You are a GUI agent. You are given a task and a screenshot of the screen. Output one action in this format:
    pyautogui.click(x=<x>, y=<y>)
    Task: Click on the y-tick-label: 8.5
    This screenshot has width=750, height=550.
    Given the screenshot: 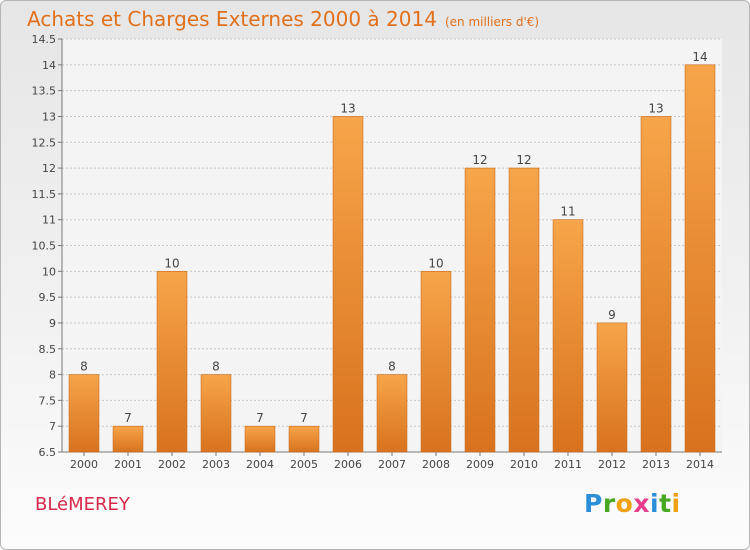 What is the action you would take?
    pyautogui.click(x=48, y=349)
    